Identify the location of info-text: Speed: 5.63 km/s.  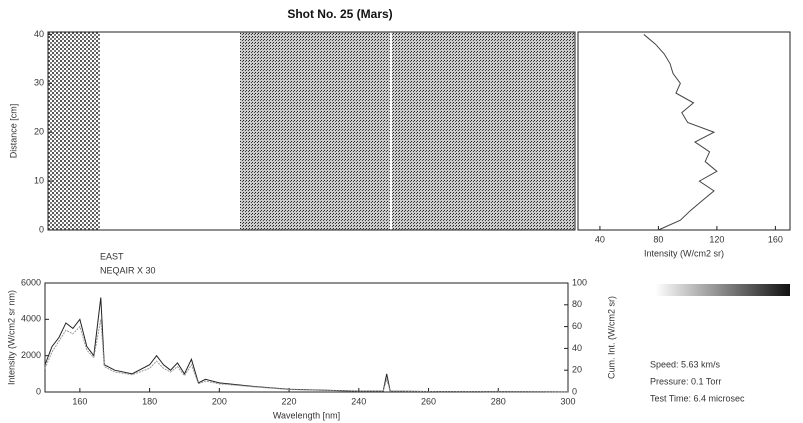
(685, 364).